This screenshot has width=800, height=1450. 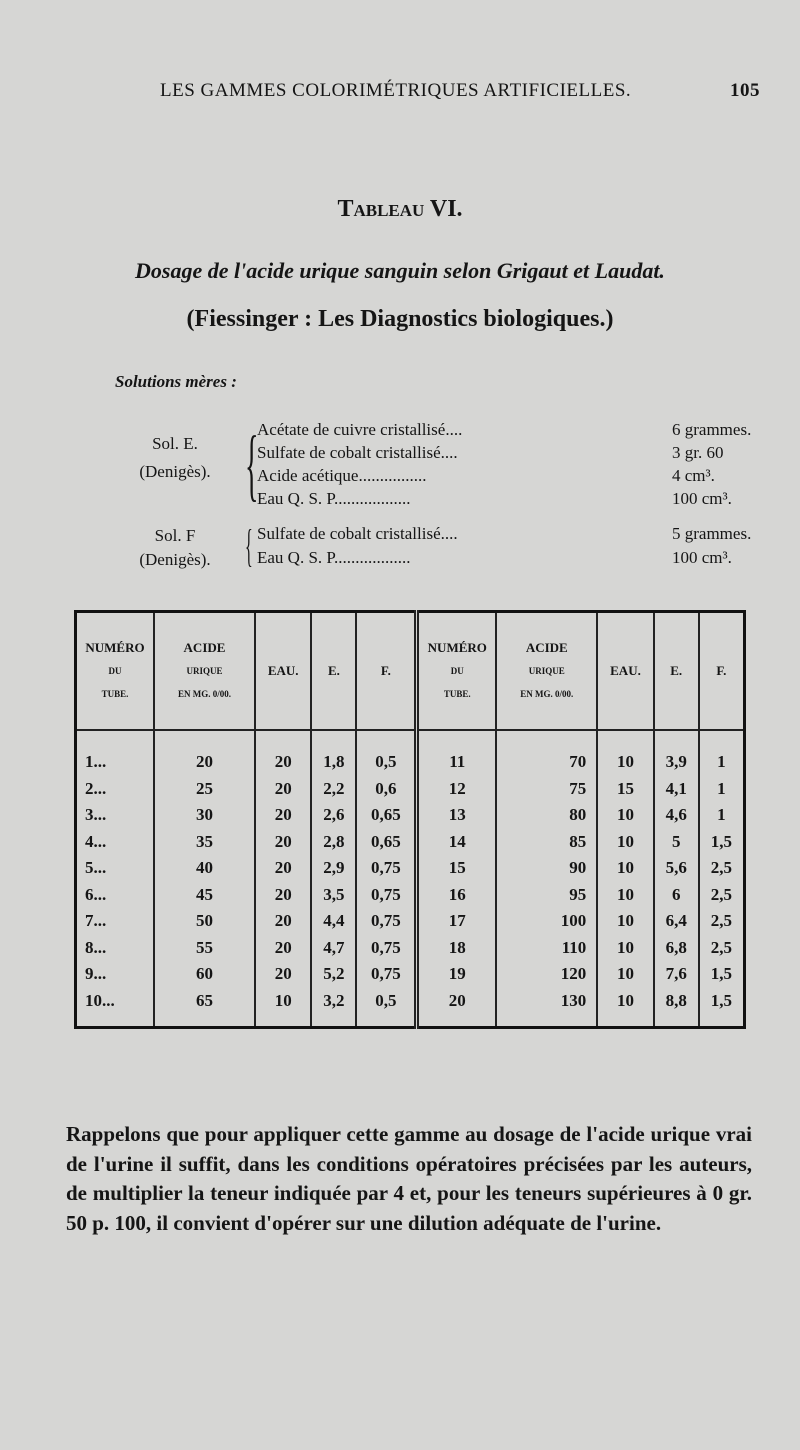 What do you see at coordinates (204, 947) in the screenshot?
I see `acide-urique: 55` at bounding box center [204, 947].